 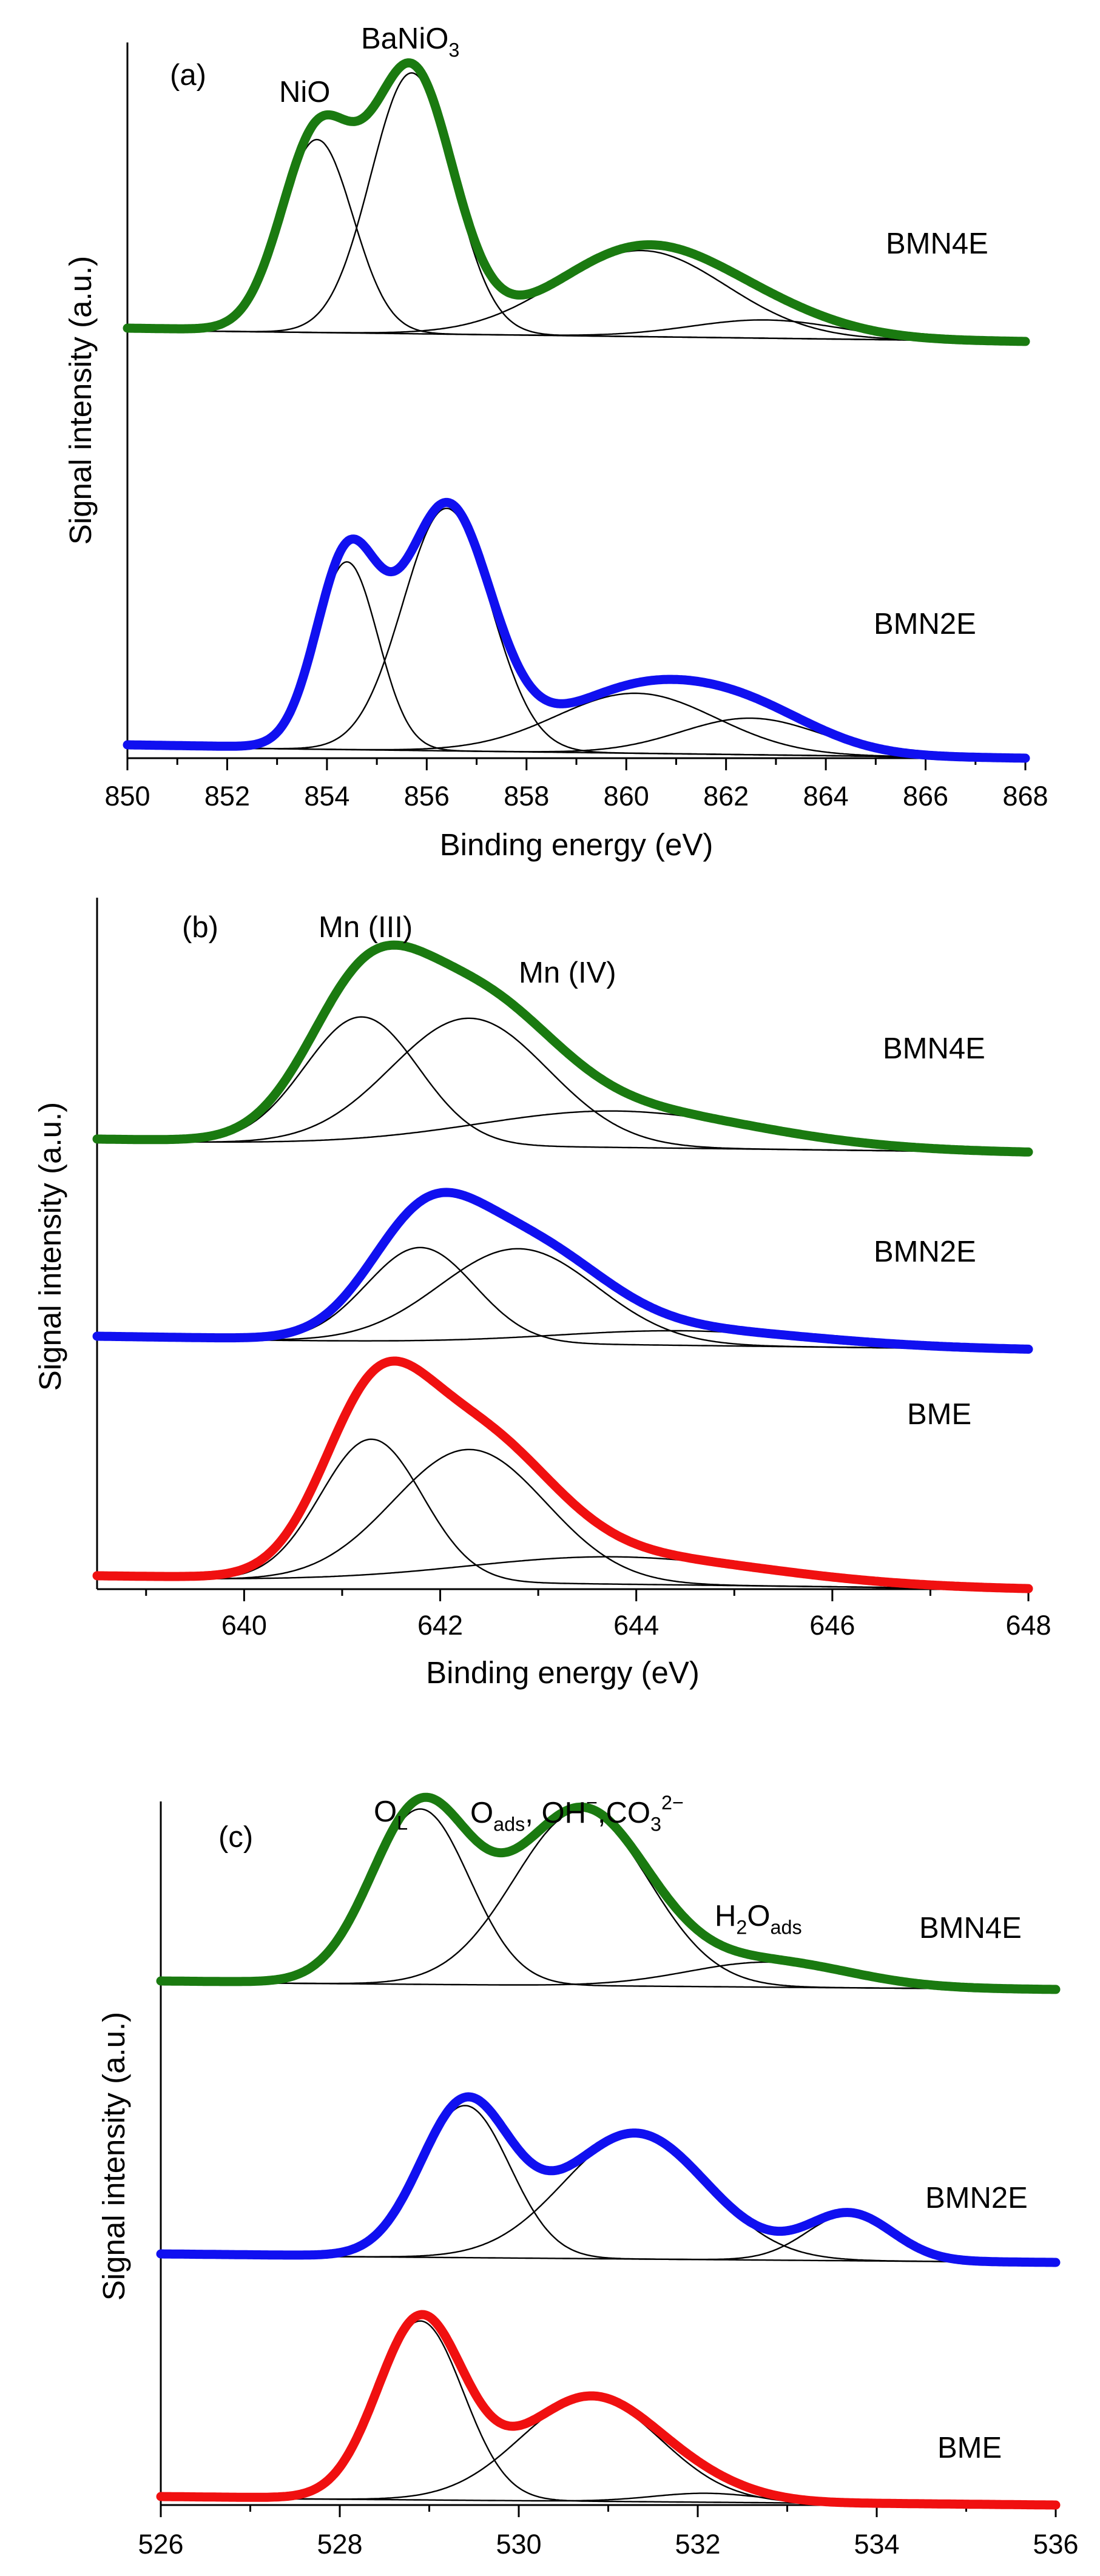 I want to click on panel-label: (b), so click(x=200, y=927).